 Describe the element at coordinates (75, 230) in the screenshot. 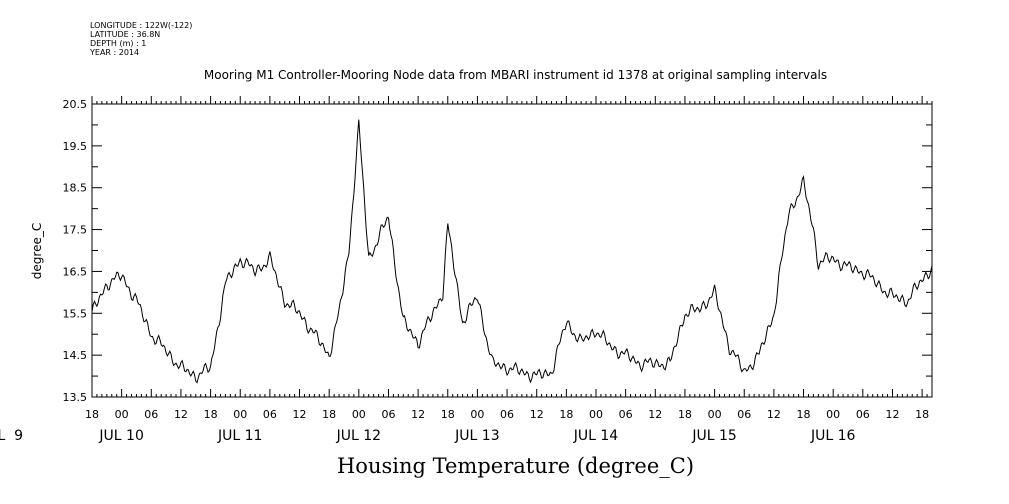

I see `y-tick-label: 17.5` at that location.